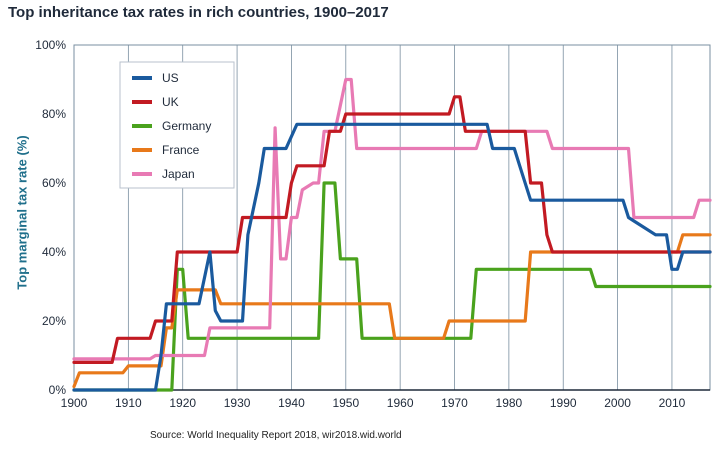 The width and height of the screenshot is (720, 449). What do you see at coordinates (182, 403) in the screenshot?
I see `x-tick-label: 1920` at bounding box center [182, 403].